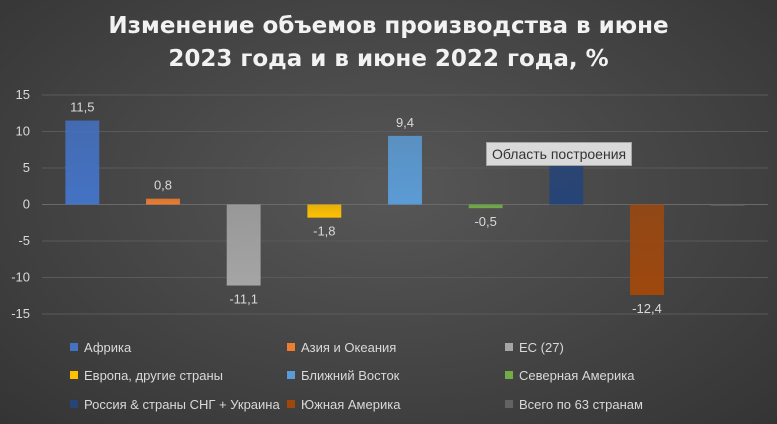  Describe the element at coordinates (20, 277) in the screenshot. I see `y-tick-label: -10` at that location.